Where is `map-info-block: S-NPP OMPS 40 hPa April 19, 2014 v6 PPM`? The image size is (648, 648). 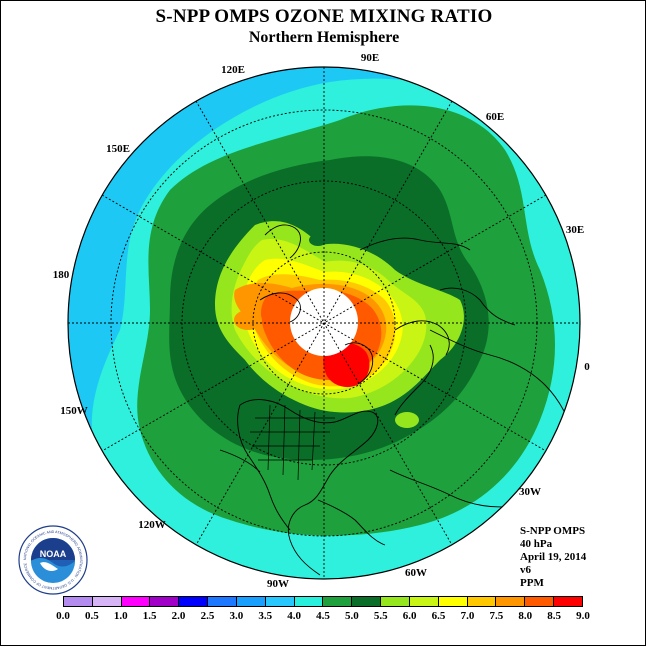 map-info-block: S-NPP OMPS 40 hPa April 19, 2014 v6 PPM is located at coordinates (553, 557).